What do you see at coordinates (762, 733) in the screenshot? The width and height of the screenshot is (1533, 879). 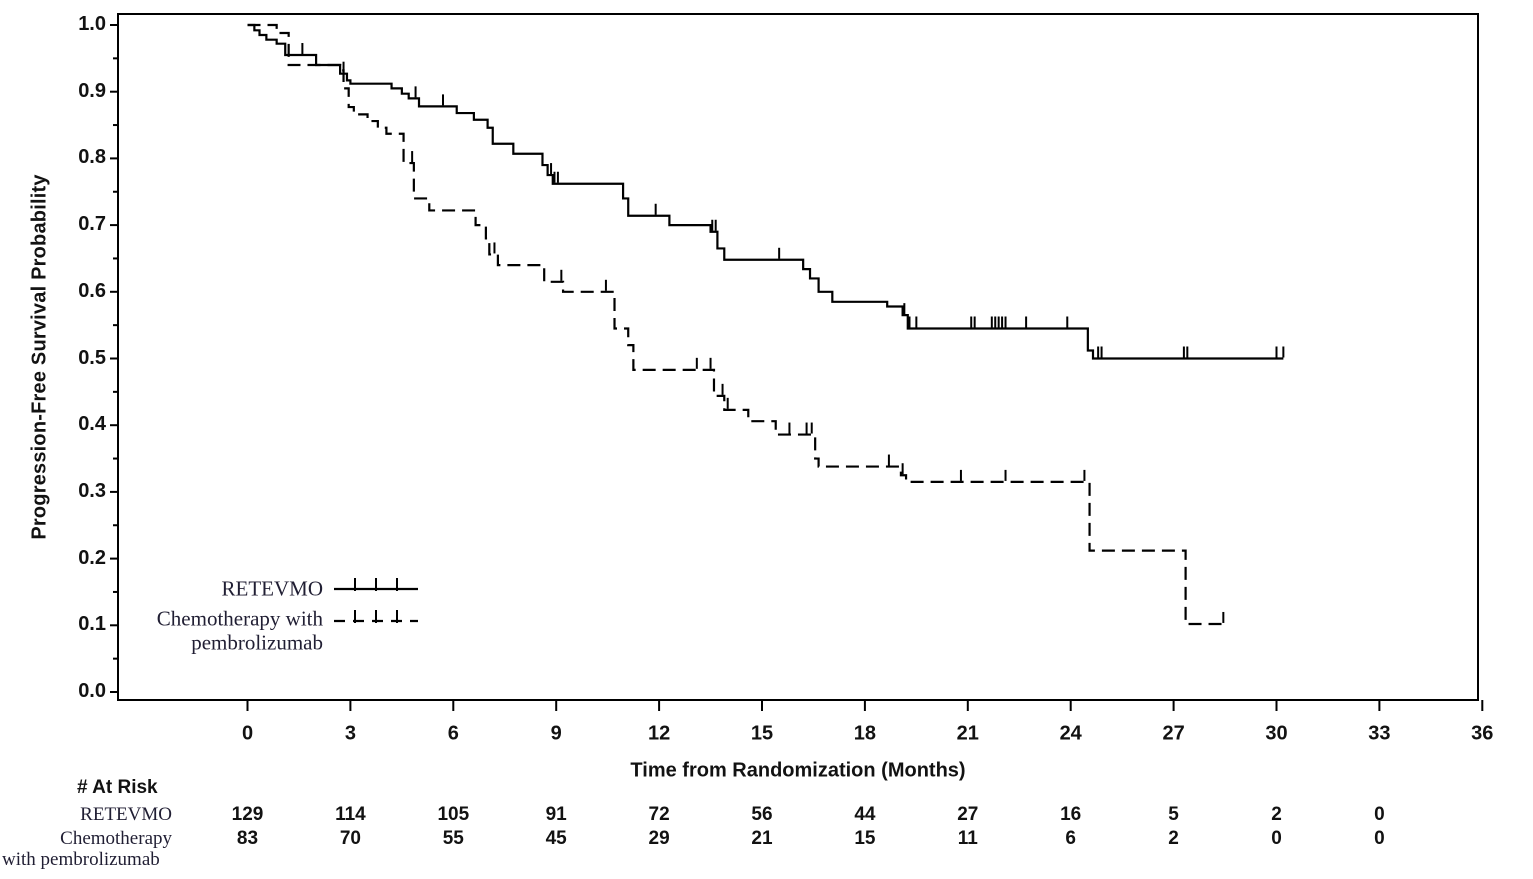 I see `x-tick-label: 15` at bounding box center [762, 733].